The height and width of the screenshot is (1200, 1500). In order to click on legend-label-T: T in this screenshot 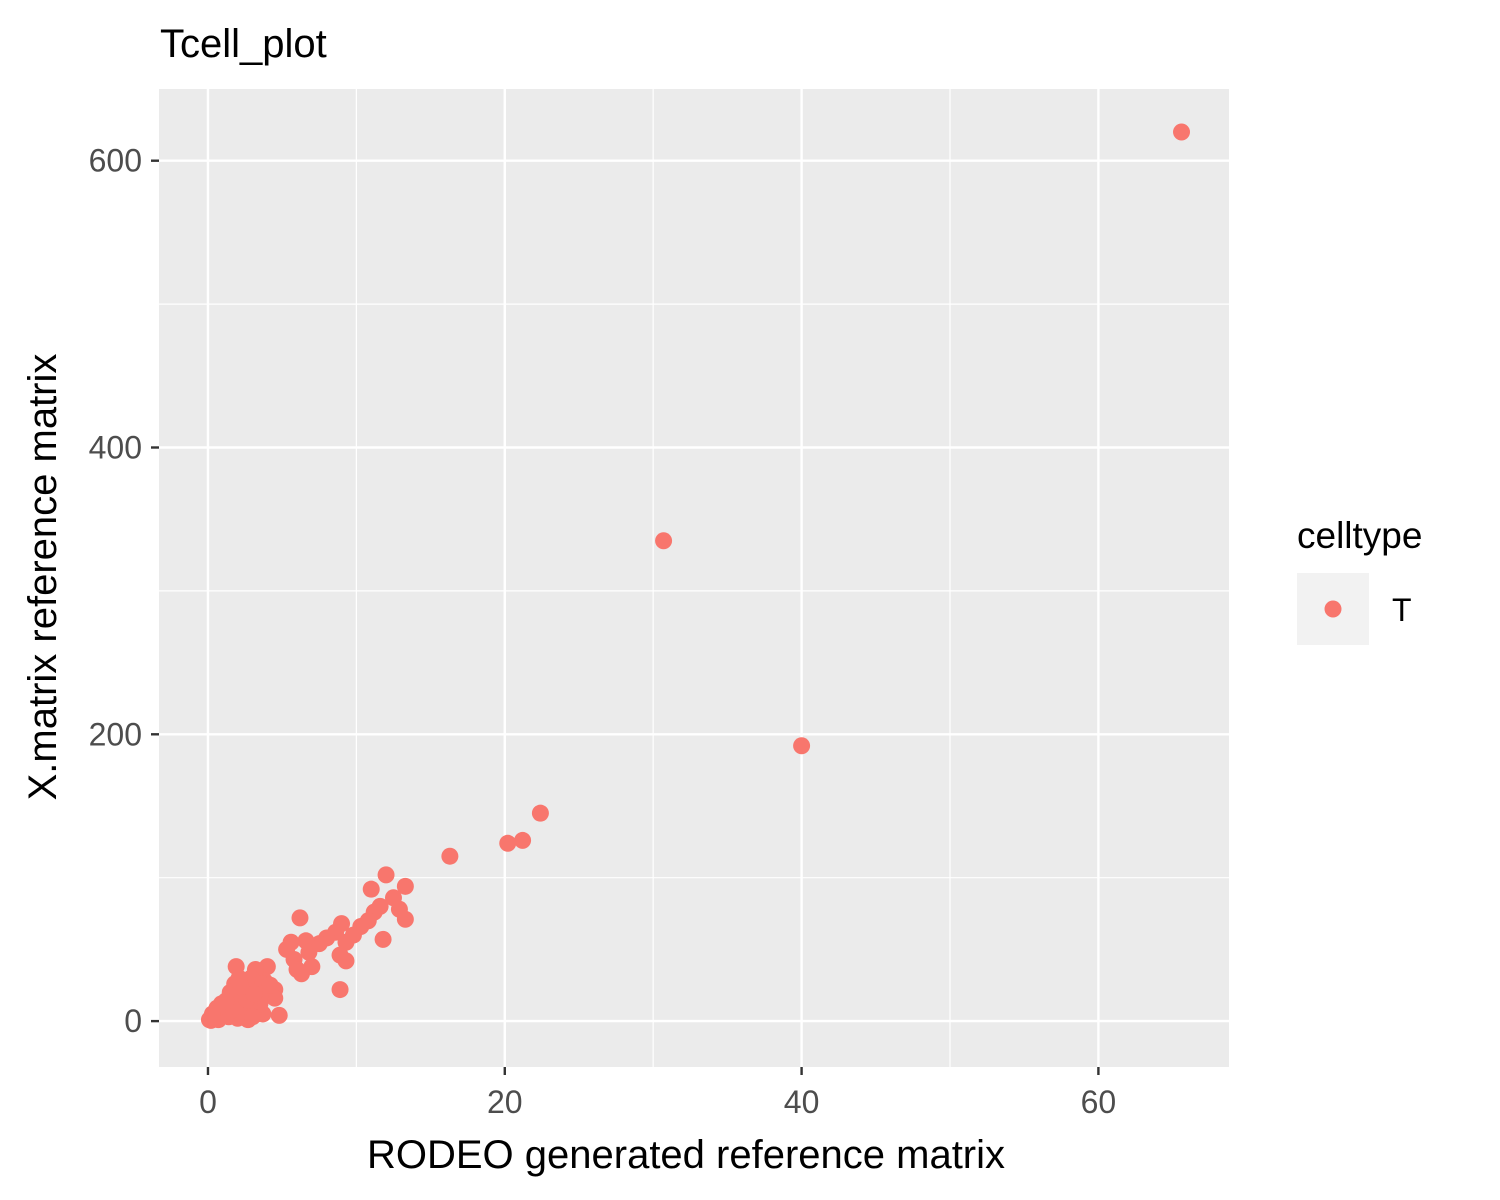, I will do `click(1402, 610)`.